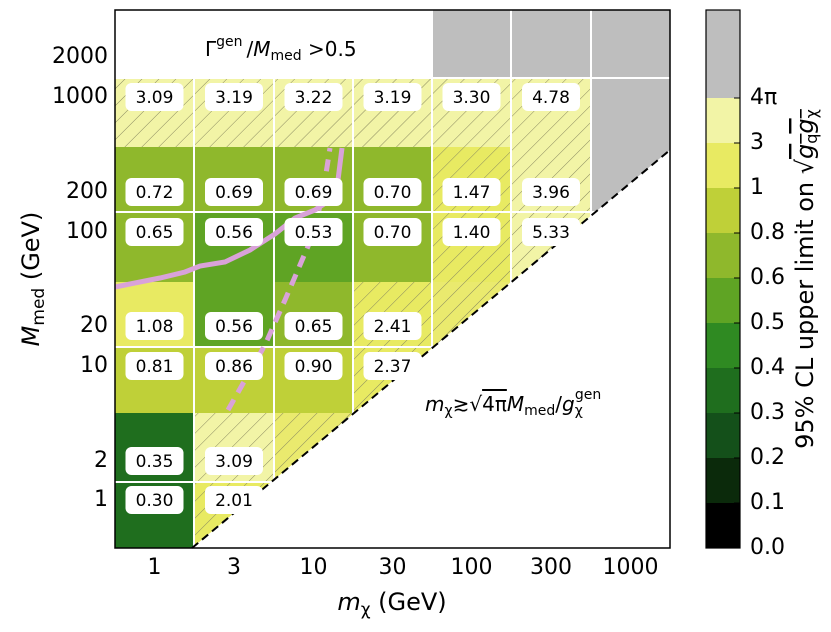  I want to click on axis-label-part: M, so click(31, 335).